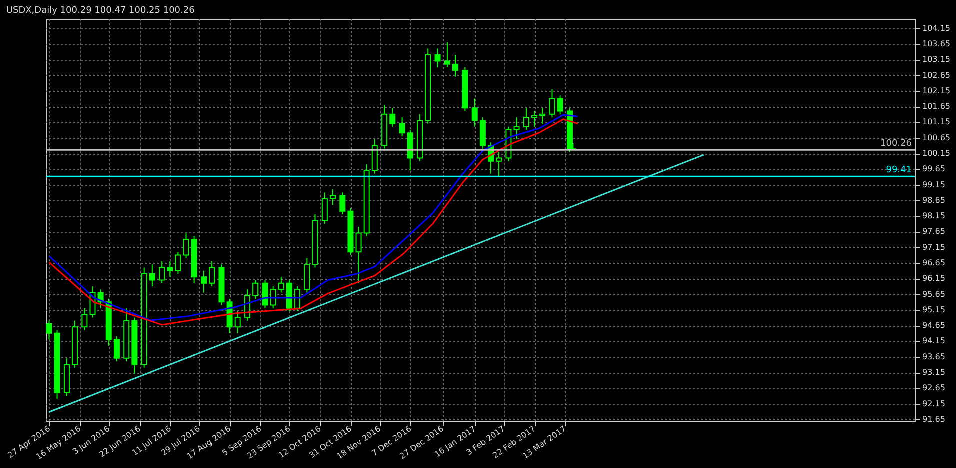  What do you see at coordinates (934, 279) in the screenshot?
I see `y-tick-label: 96.15` at bounding box center [934, 279].